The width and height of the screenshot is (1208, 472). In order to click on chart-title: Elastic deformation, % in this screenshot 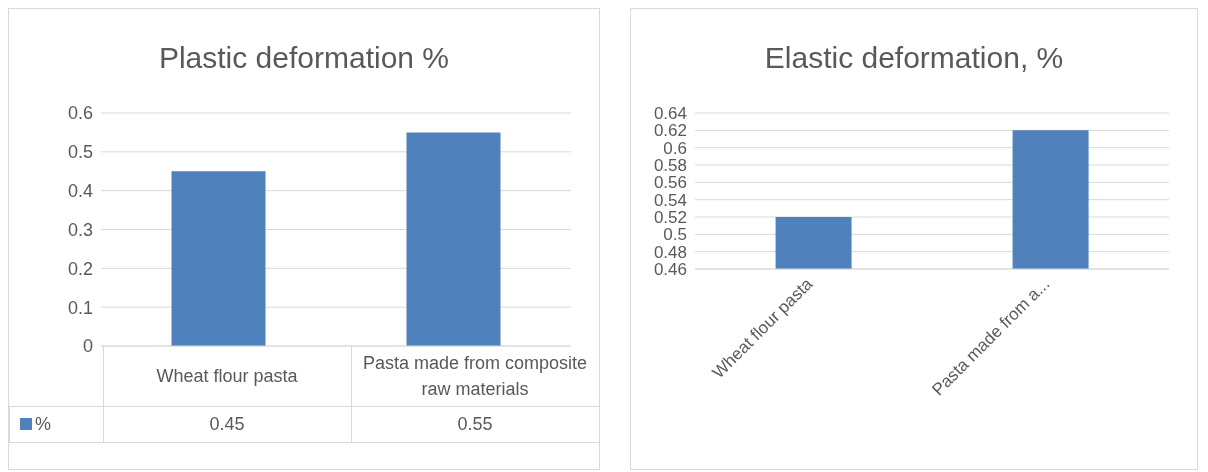, I will do `click(914, 58)`.